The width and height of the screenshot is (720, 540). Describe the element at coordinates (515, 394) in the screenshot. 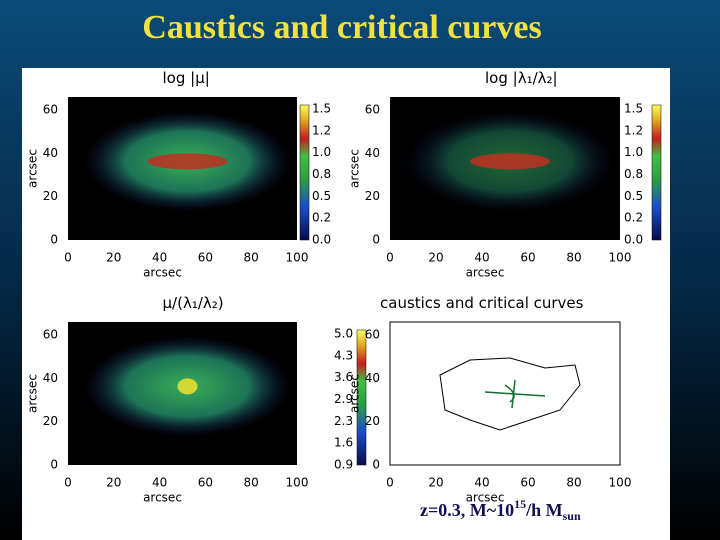

I see `caustic` at that location.